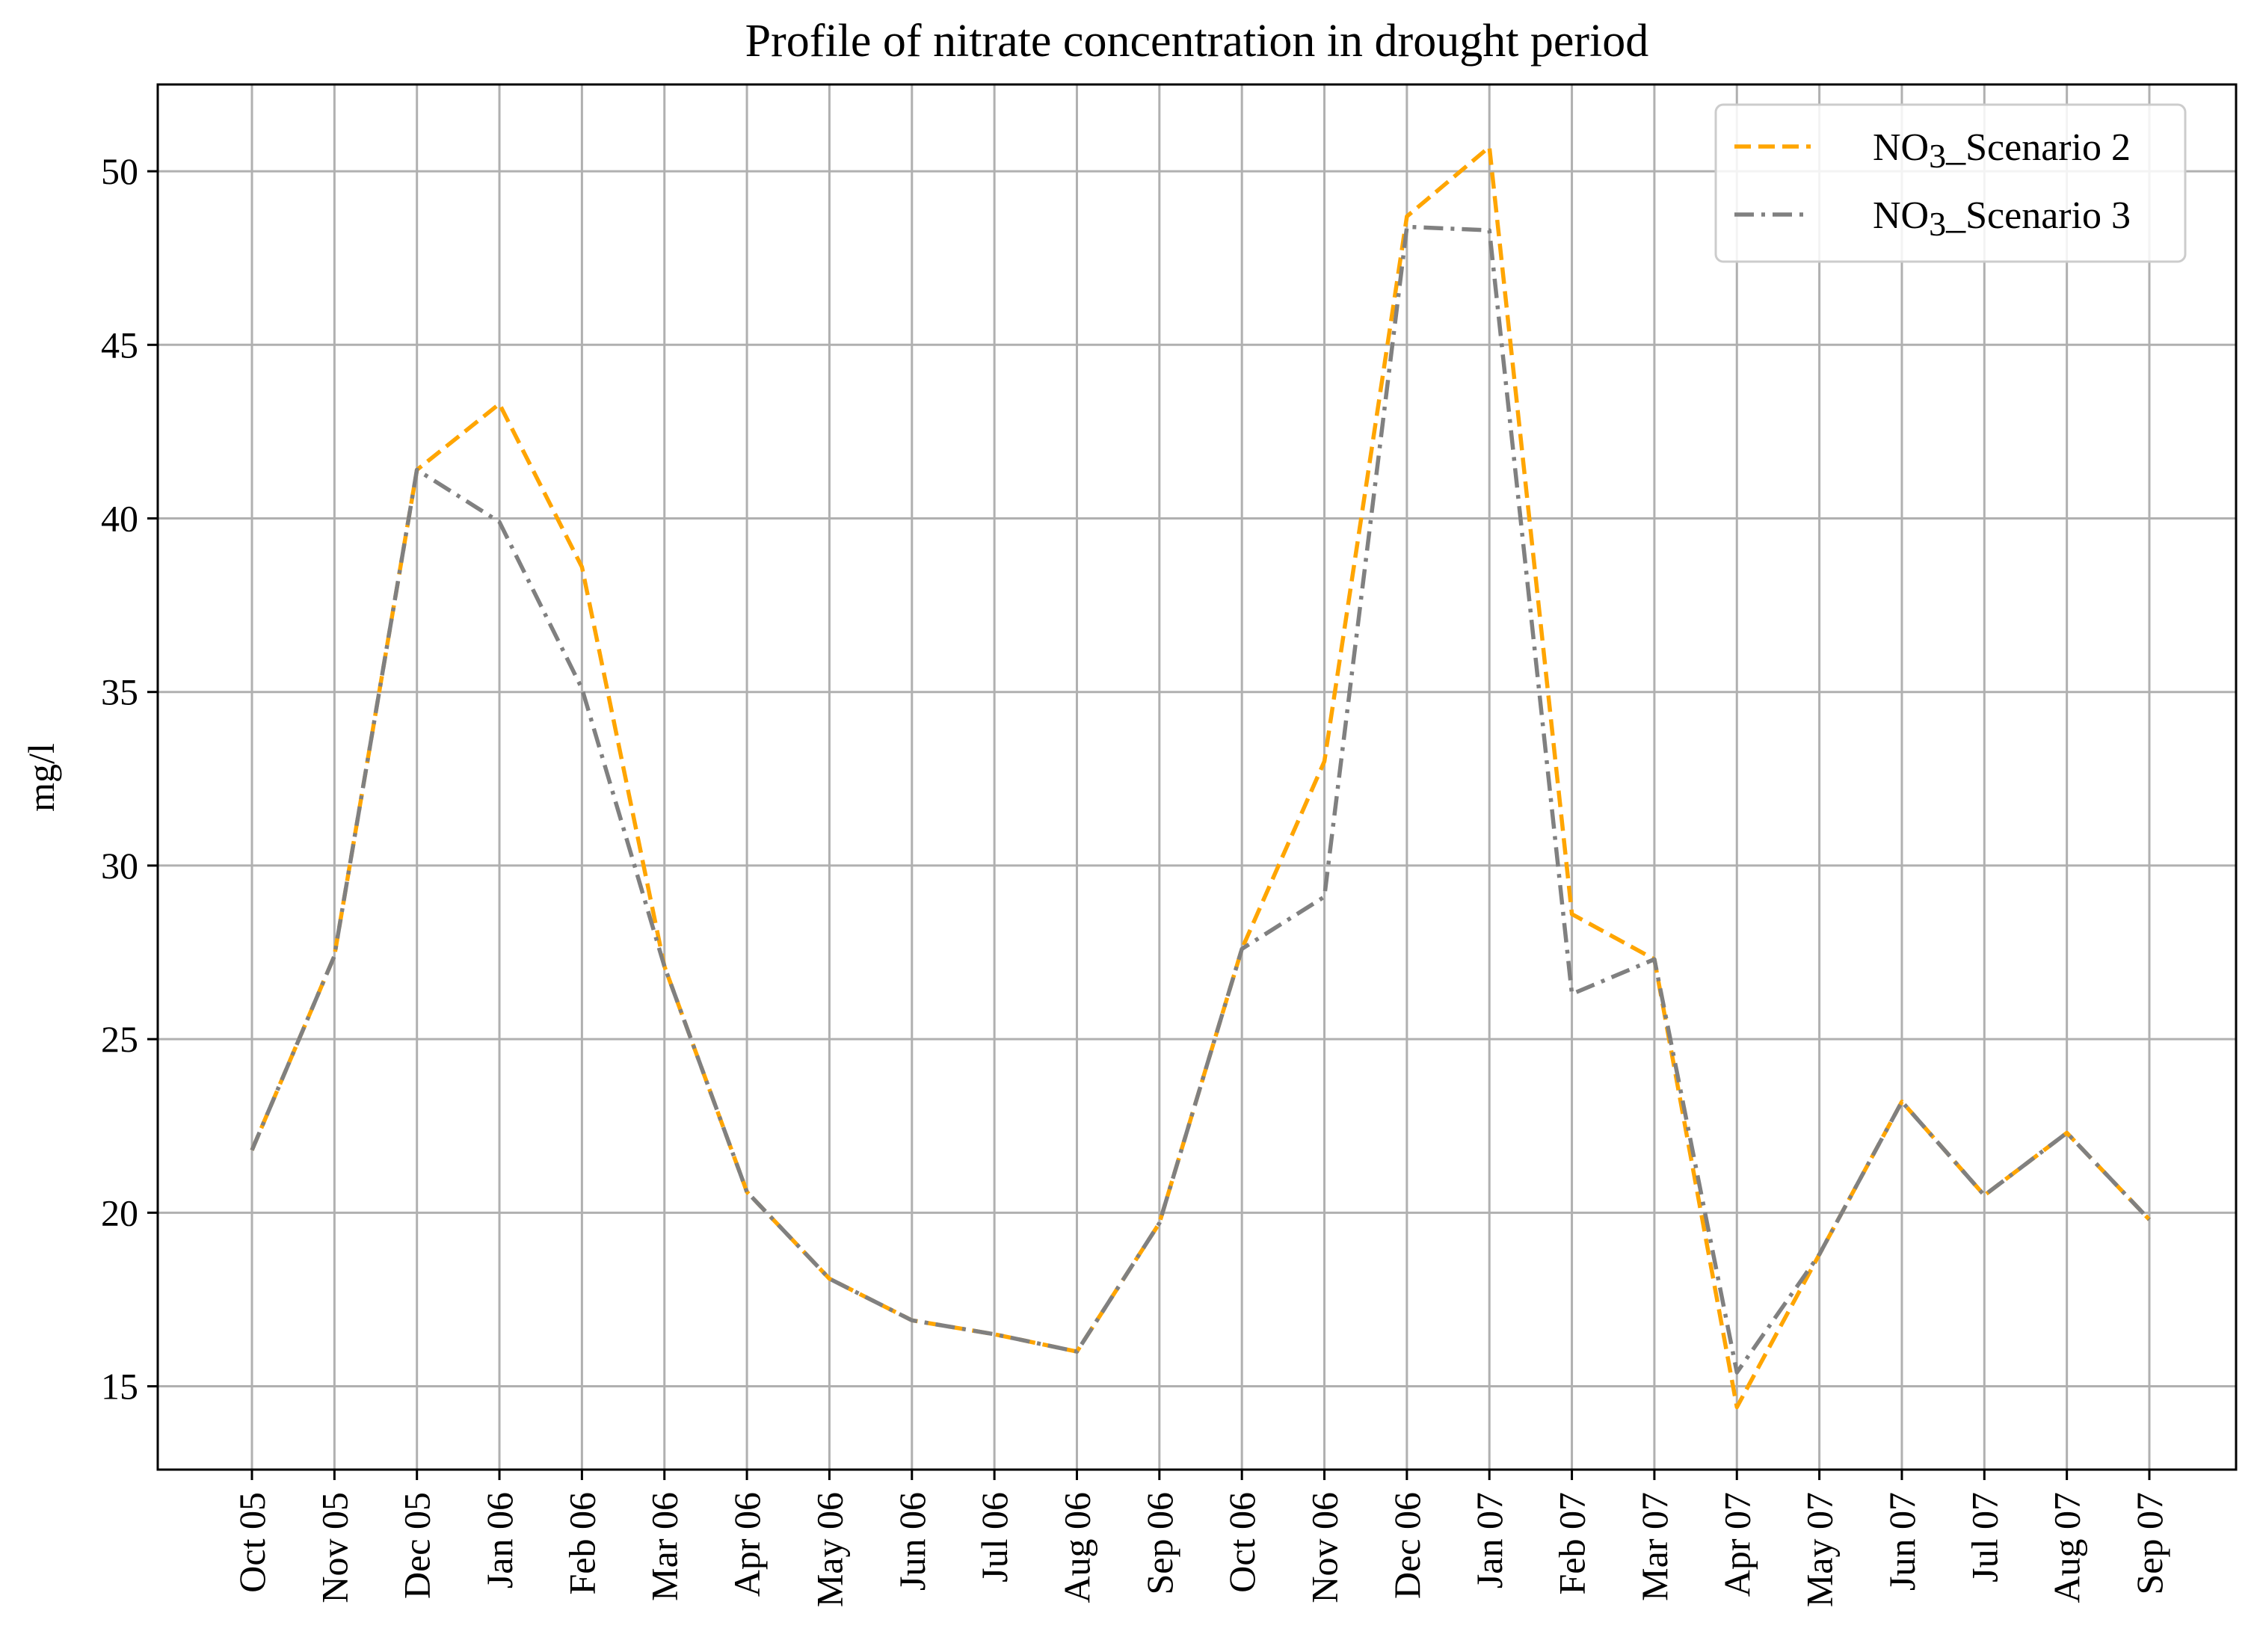 The height and width of the screenshot is (1652, 2257). What do you see at coordinates (1572, 1544) in the screenshot?
I see `x-tick-label-feb-07: Feb 07` at bounding box center [1572, 1544].